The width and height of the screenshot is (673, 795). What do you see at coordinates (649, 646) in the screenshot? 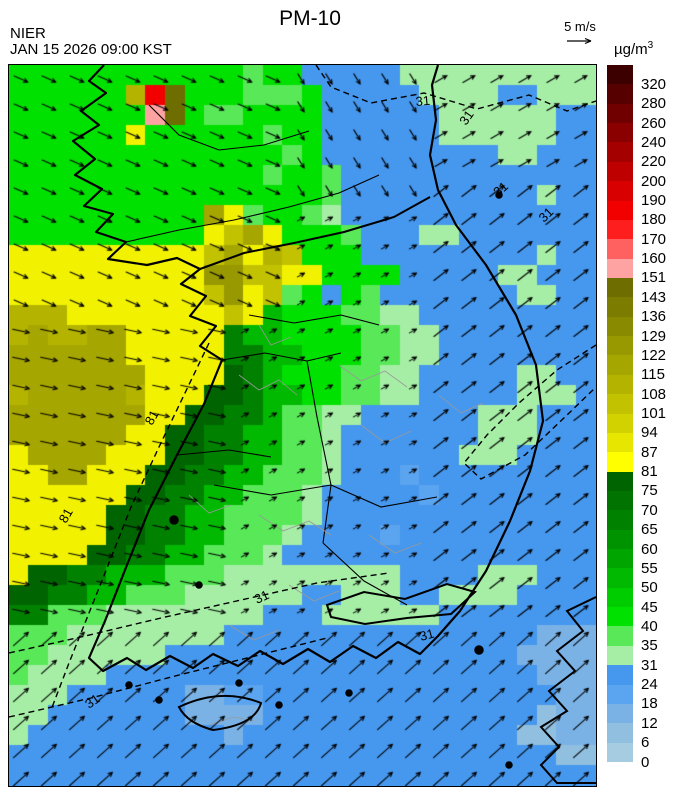
I see `colorbar-tick-label: 35` at bounding box center [649, 646].